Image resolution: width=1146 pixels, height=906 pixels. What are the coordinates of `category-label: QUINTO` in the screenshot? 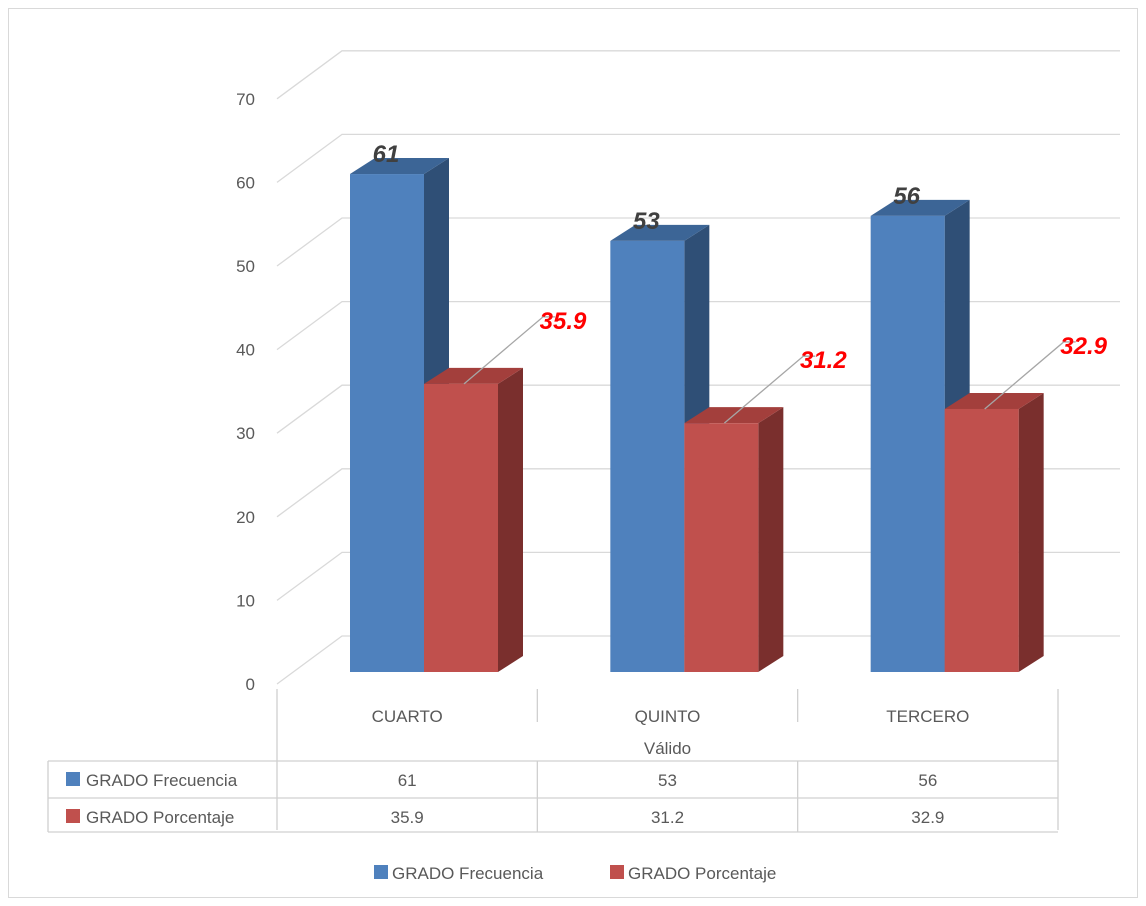 It's located at (668, 716).